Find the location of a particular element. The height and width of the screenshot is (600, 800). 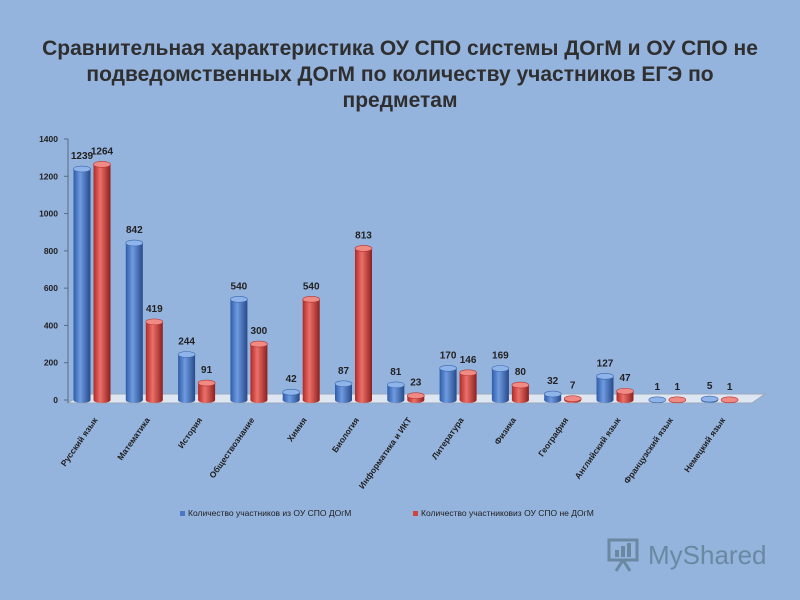

y-tick-label: 1200 is located at coordinates (48, 176).